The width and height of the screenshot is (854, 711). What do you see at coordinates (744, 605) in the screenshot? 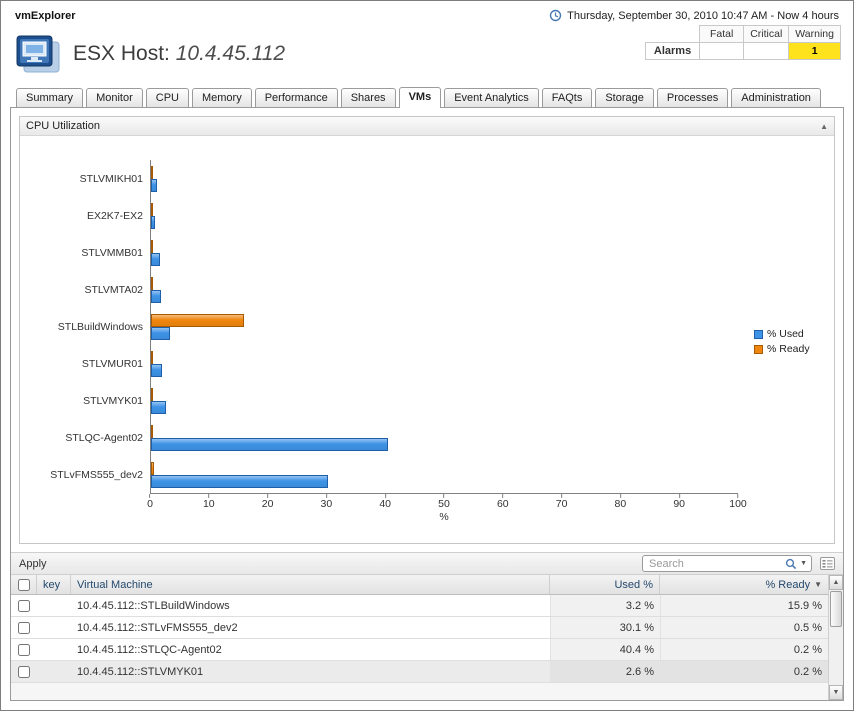
I see `ready-percent-cell: 15.9 %` at bounding box center [744, 605].